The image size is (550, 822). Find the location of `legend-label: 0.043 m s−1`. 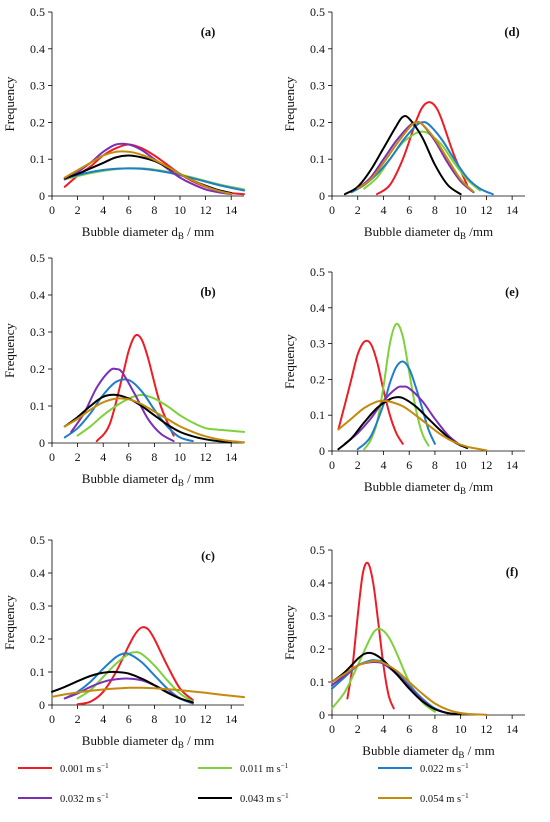

legend-label: 0.043 m s−1 is located at coordinates (264, 798).